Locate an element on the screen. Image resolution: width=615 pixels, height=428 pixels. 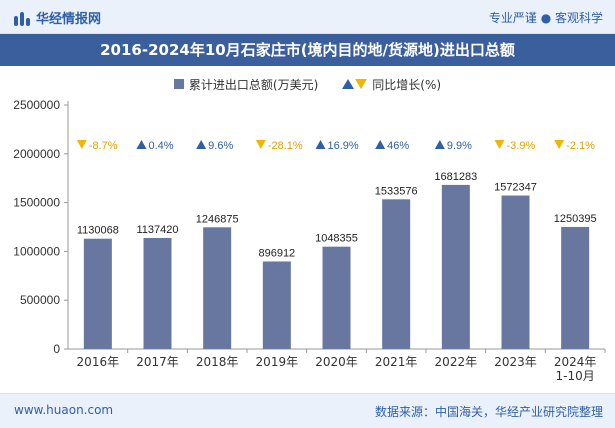
x-tick-label: 2019年 is located at coordinates (277, 362).